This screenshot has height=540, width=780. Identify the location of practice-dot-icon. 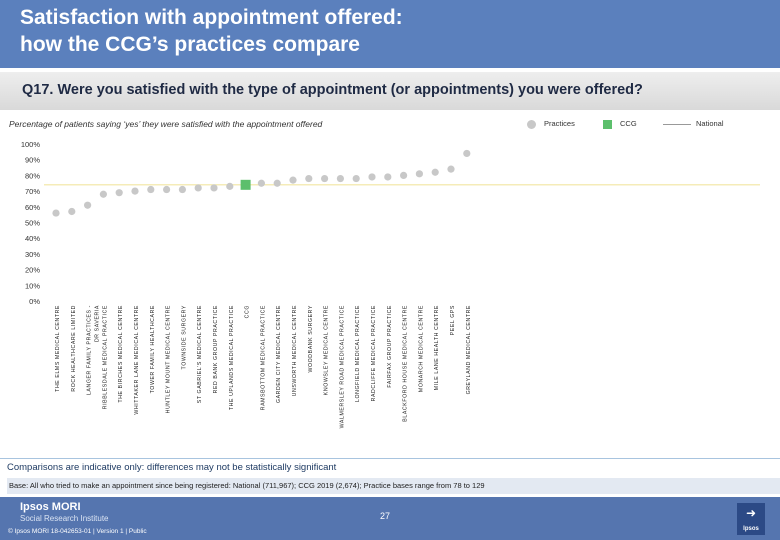
(531, 124).